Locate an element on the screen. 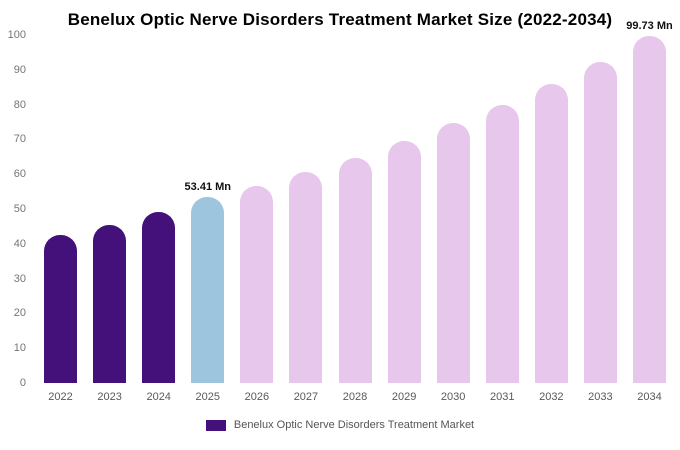  bar-2029 is located at coordinates (404, 262).